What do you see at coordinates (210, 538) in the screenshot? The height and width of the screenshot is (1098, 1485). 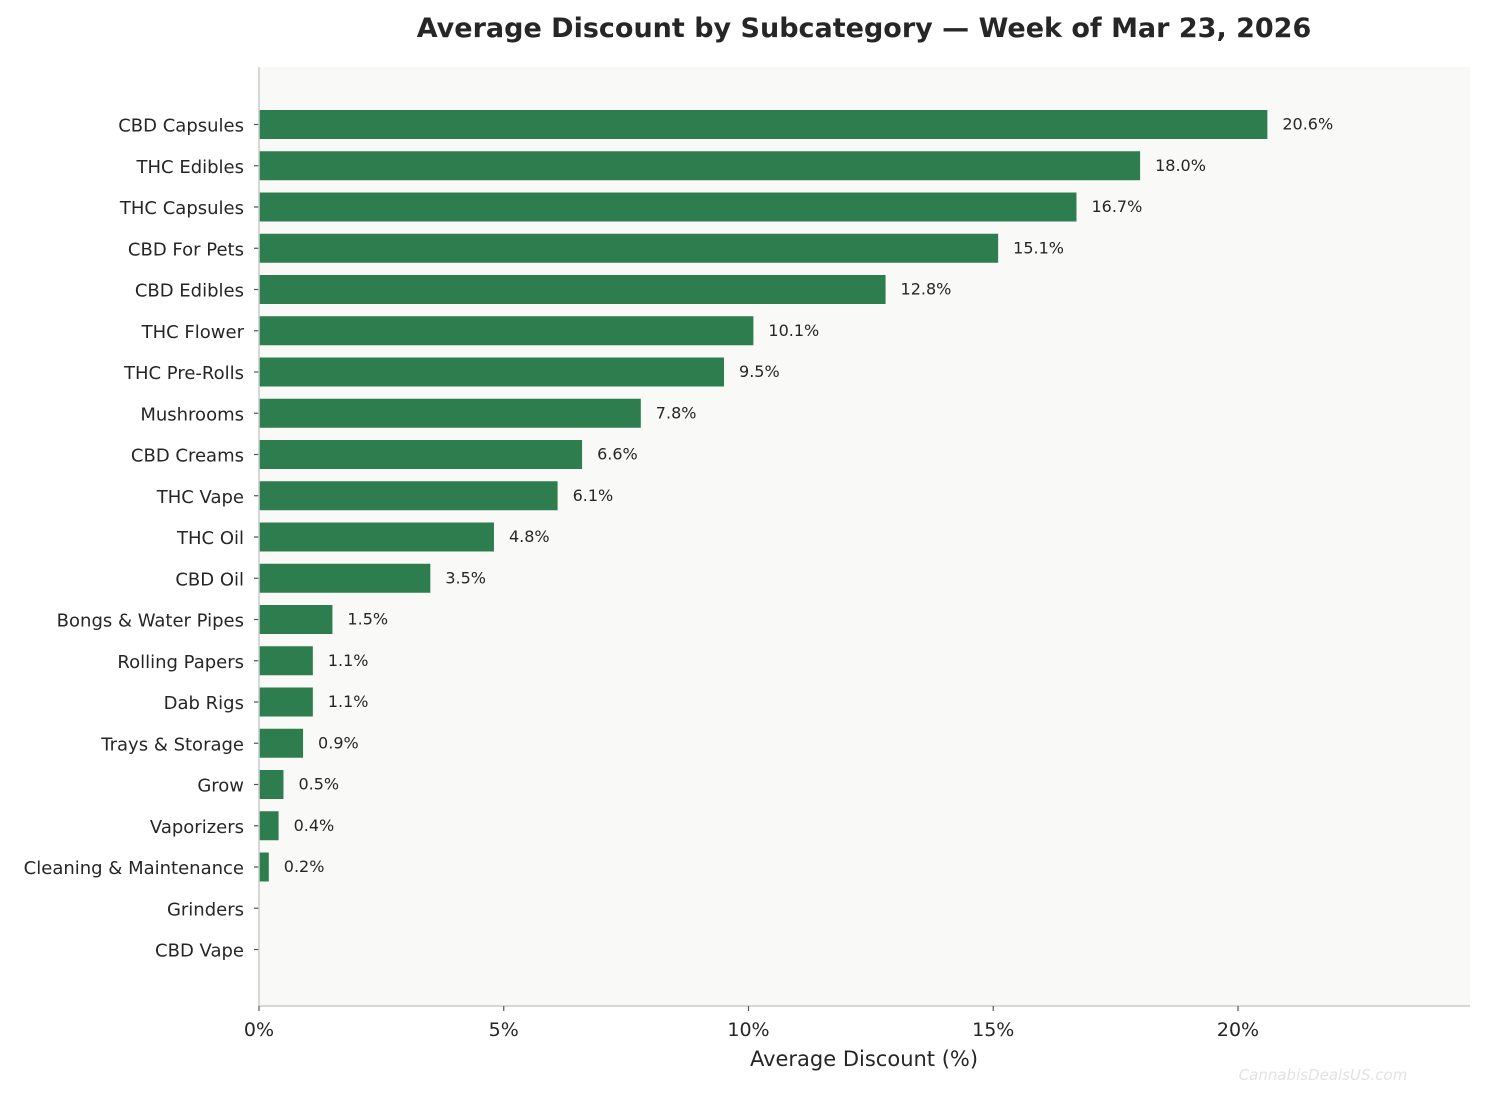 I see `category-label: THC Oil` at bounding box center [210, 538].